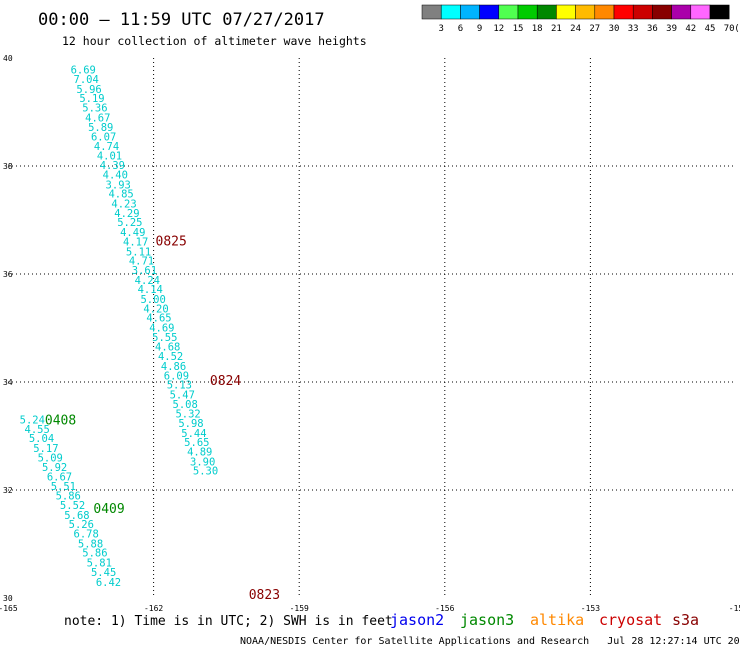 The width and height of the screenshot is (740, 650). What do you see at coordinates (185, 405) in the screenshot?
I see `wave-height-point: 5.08` at bounding box center [185, 405].